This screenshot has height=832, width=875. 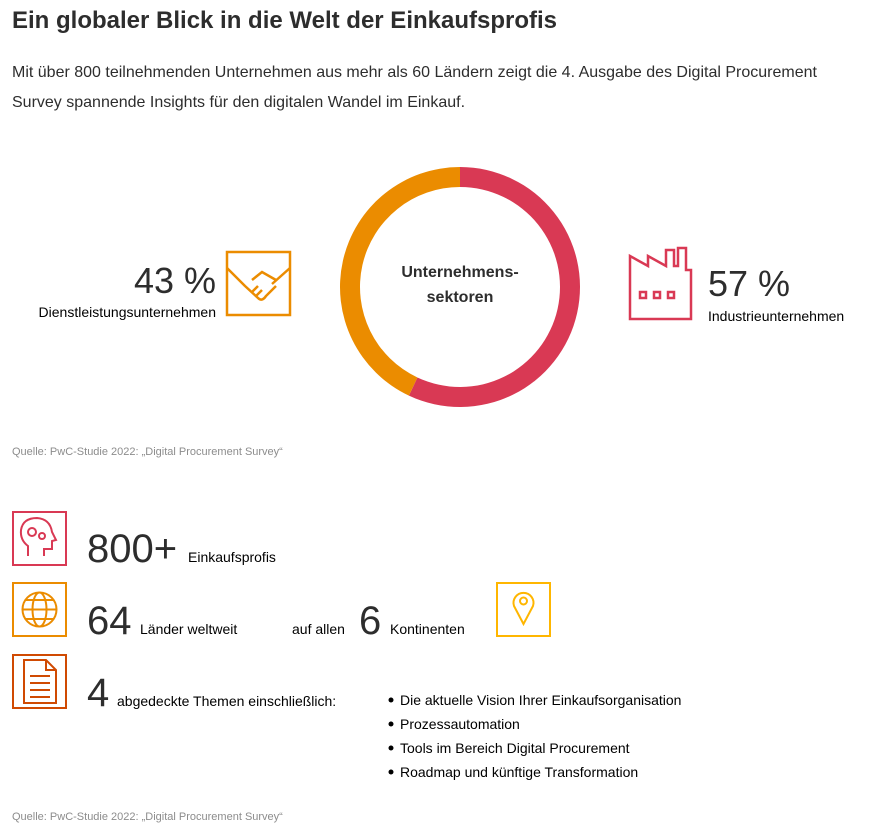 What do you see at coordinates (370, 621) in the screenshot?
I see `stat-number: 6` at bounding box center [370, 621].